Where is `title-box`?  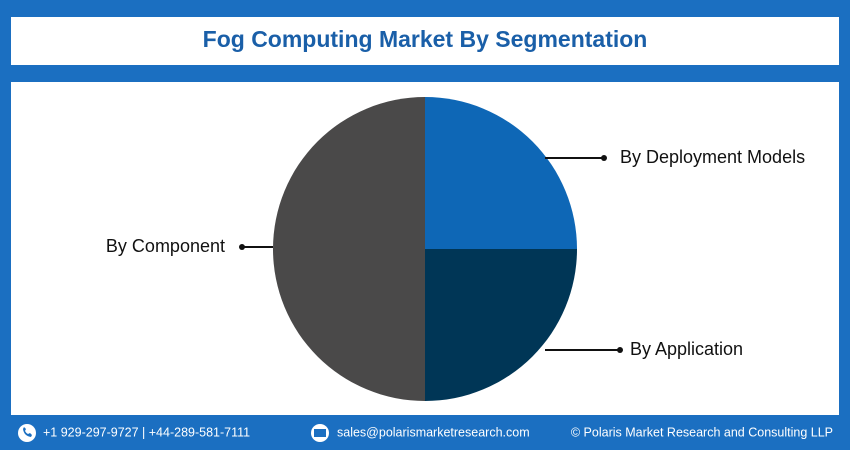
title-box is located at coordinates (425, 41).